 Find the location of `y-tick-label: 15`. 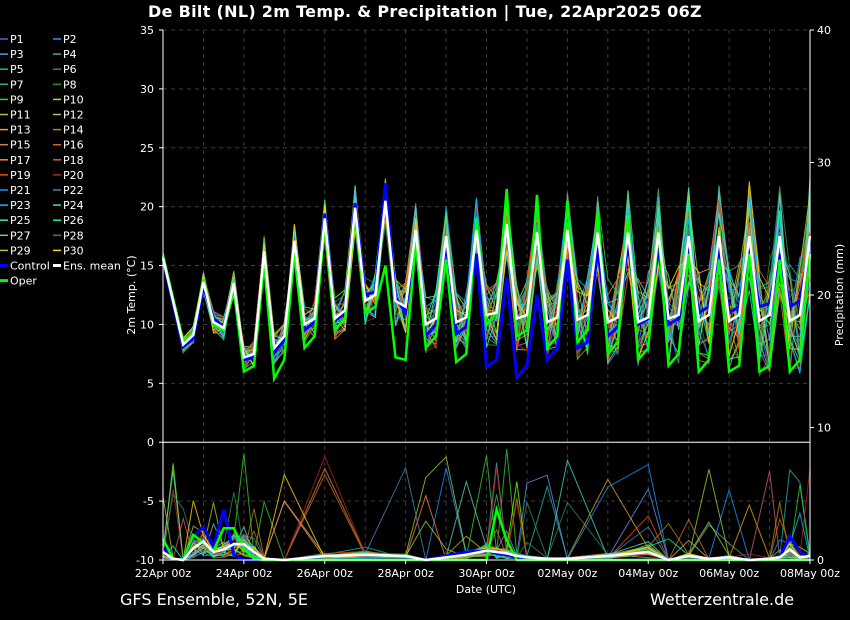

y-tick-label: 15 is located at coordinates (147, 266).